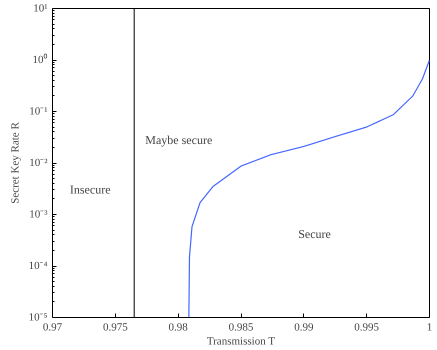 The height and width of the screenshot is (350, 437). What do you see at coordinates (178, 139) in the screenshot?
I see `annotation: Maybe secure` at bounding box center [178, 139].